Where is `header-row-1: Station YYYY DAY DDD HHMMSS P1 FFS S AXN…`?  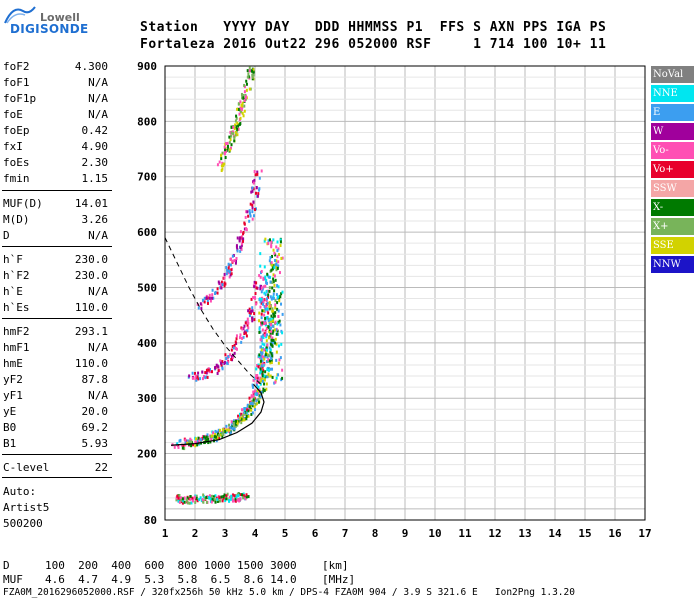
header-row-1: Station YYYY DAY DDD HHMMSS P1 FFS S AXN… is located at coordinates (373, 27).